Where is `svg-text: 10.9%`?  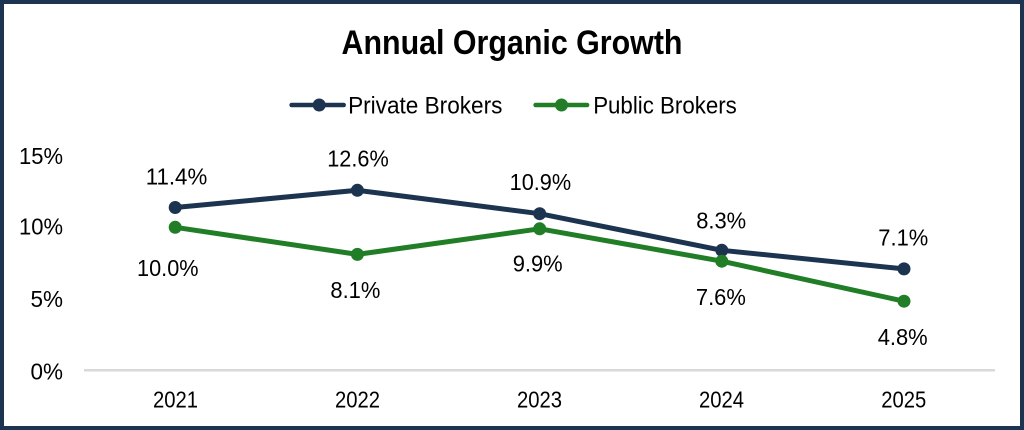 svg-text: 10.9% is located at coordinates (541, 182).